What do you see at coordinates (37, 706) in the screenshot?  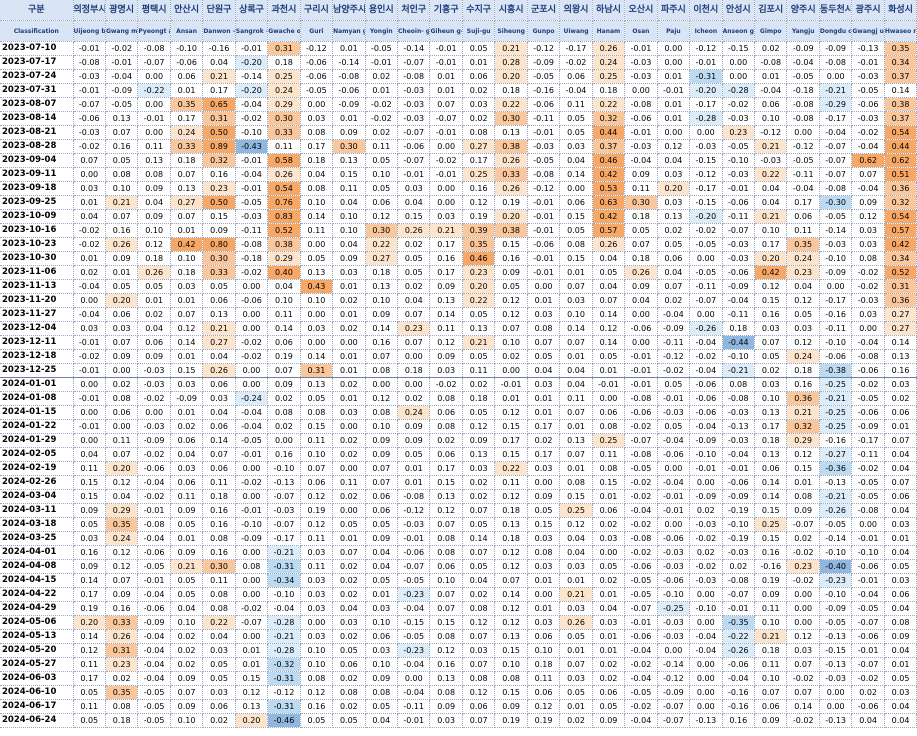 I see `row-date-label: 2024-06-17` at bounding box center [37, 706].